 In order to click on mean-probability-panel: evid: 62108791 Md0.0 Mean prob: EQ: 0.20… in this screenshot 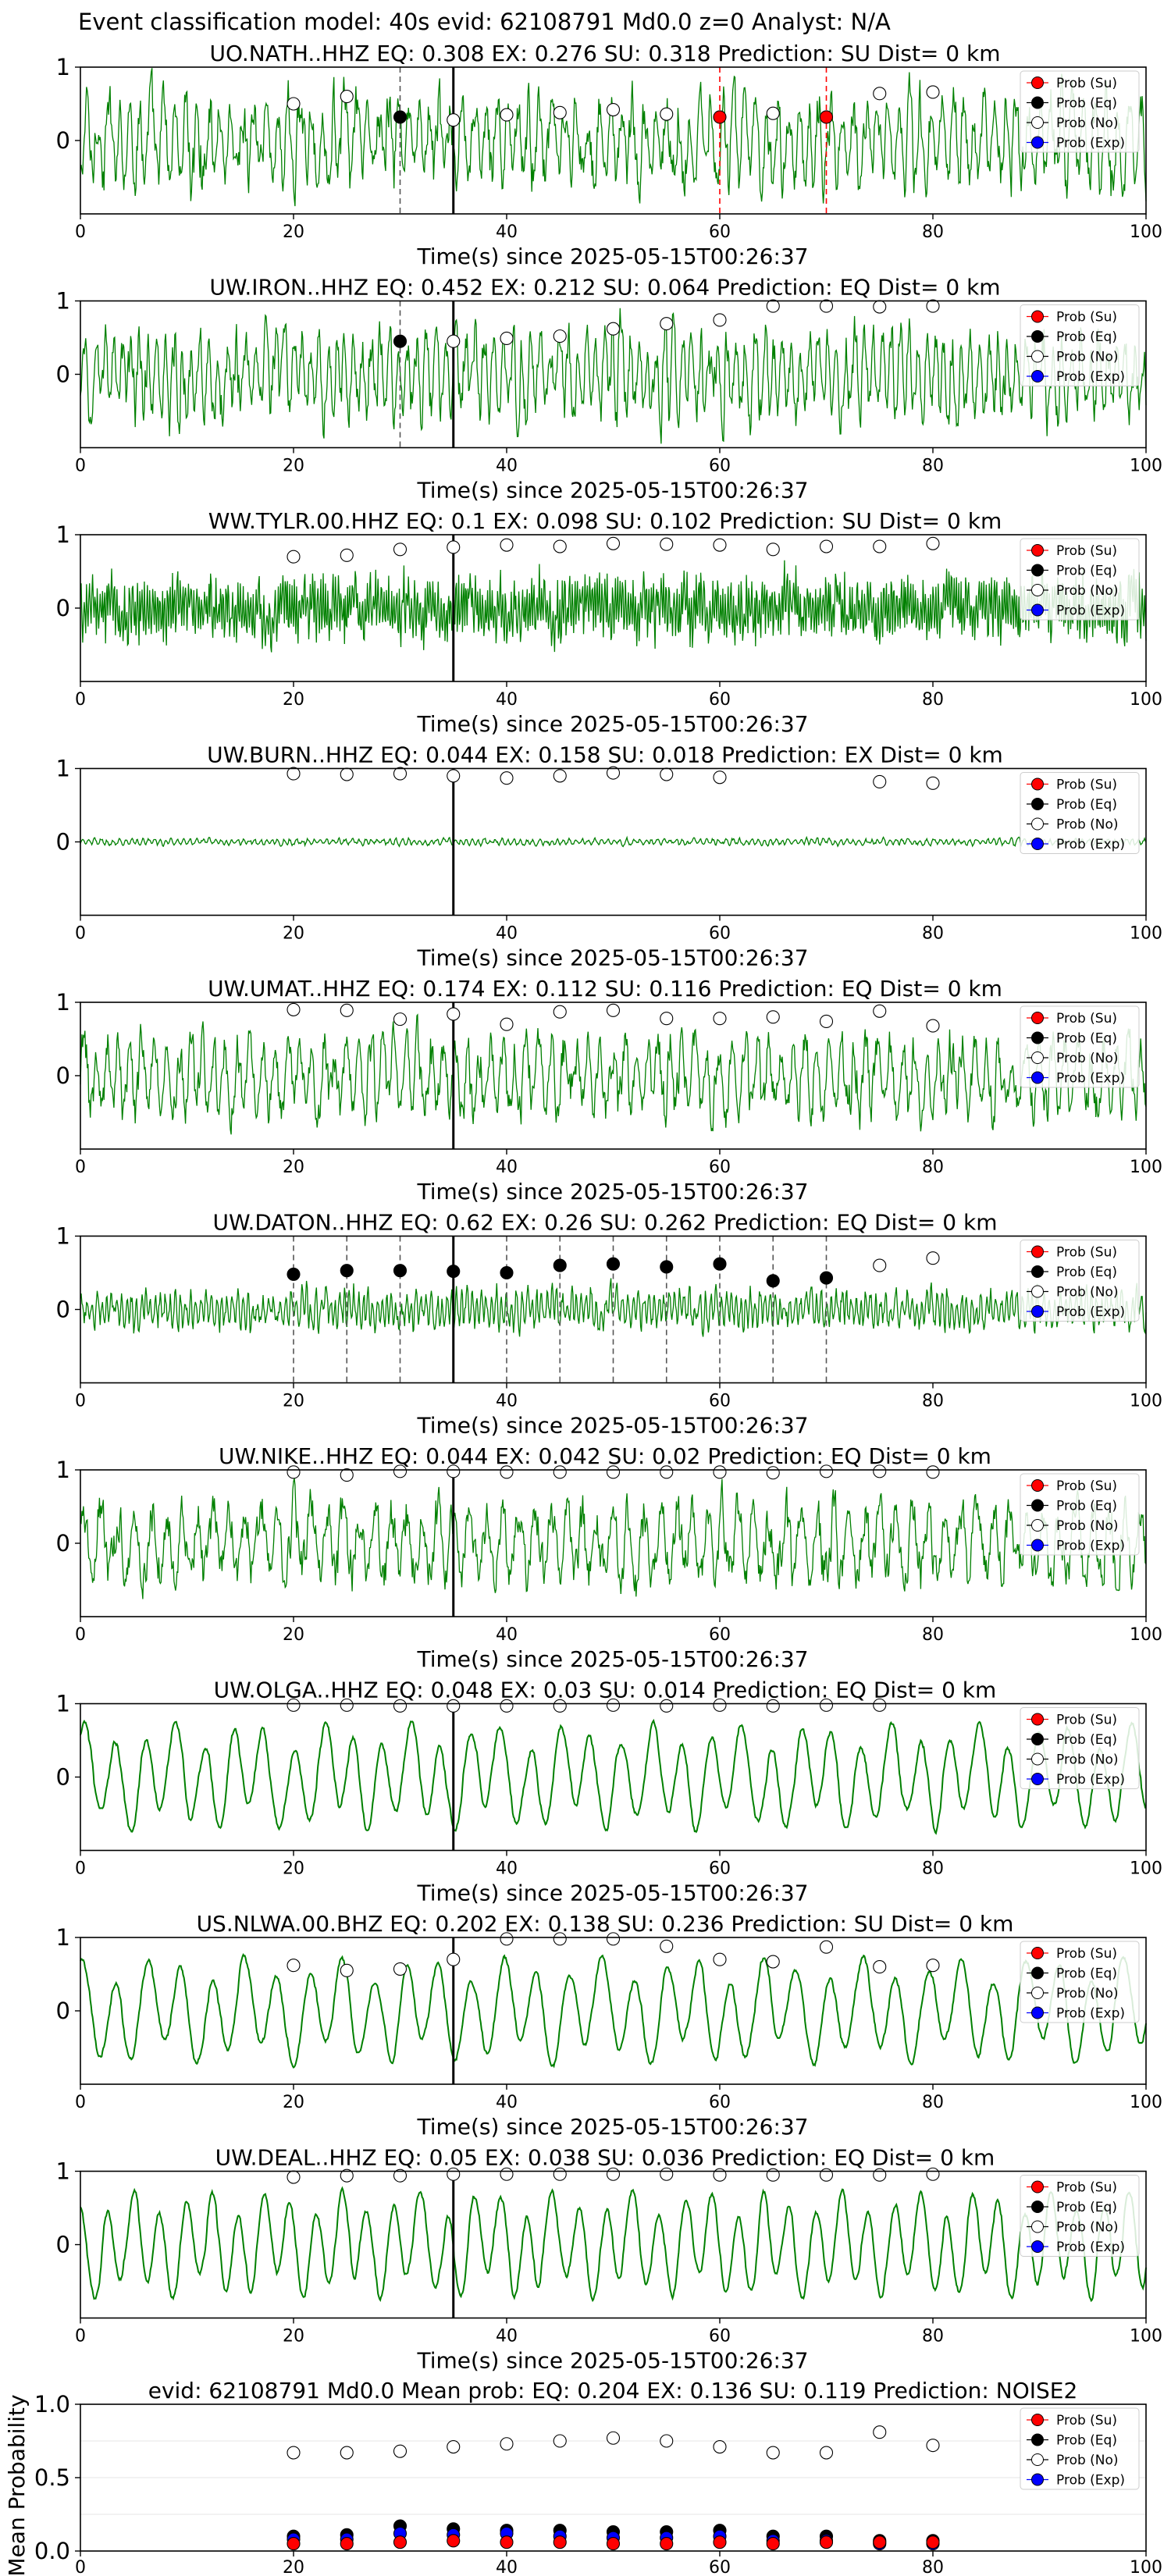, I will do `click(583, 2477)`.